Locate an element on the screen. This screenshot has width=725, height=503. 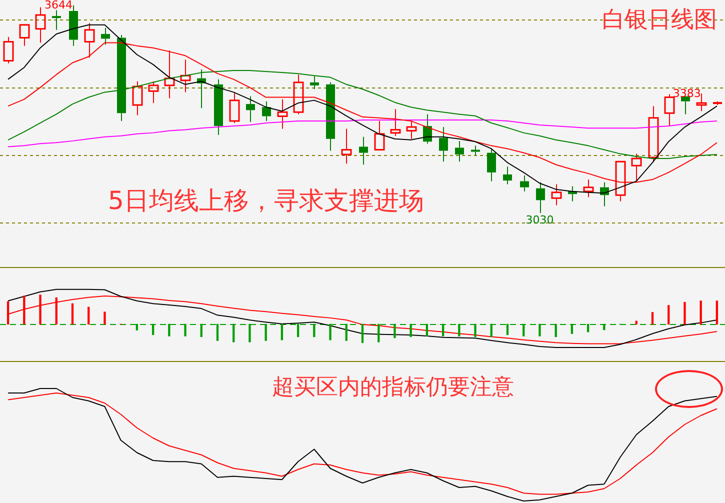
annotation: 5日均线上移，寻求支撑进场 is located at coordinates (266, 201).